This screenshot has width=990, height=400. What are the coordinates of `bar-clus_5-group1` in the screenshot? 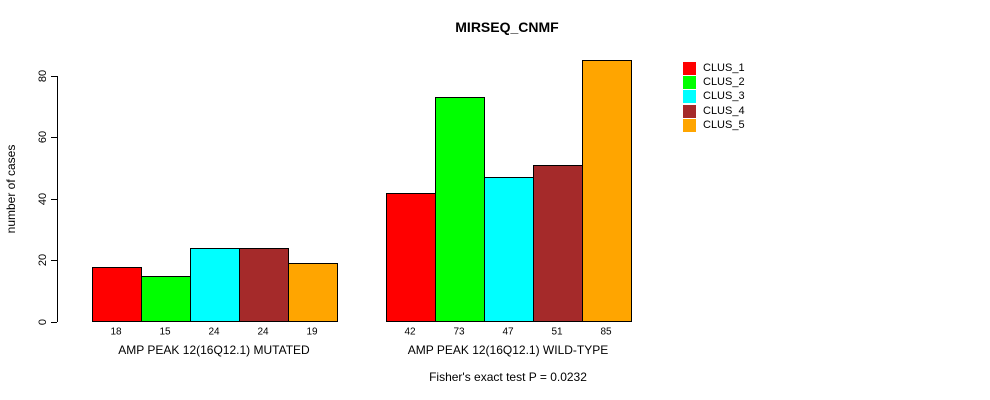 It's located at (313, 292).